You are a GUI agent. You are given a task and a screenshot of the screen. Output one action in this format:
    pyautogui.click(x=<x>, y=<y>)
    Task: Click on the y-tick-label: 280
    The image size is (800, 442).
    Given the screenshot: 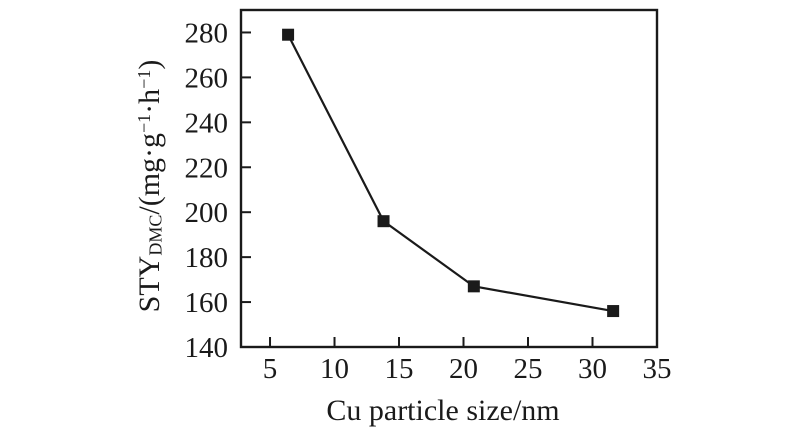 What is the action you would take?
    pyautogui.click(x=207, y=33)
    